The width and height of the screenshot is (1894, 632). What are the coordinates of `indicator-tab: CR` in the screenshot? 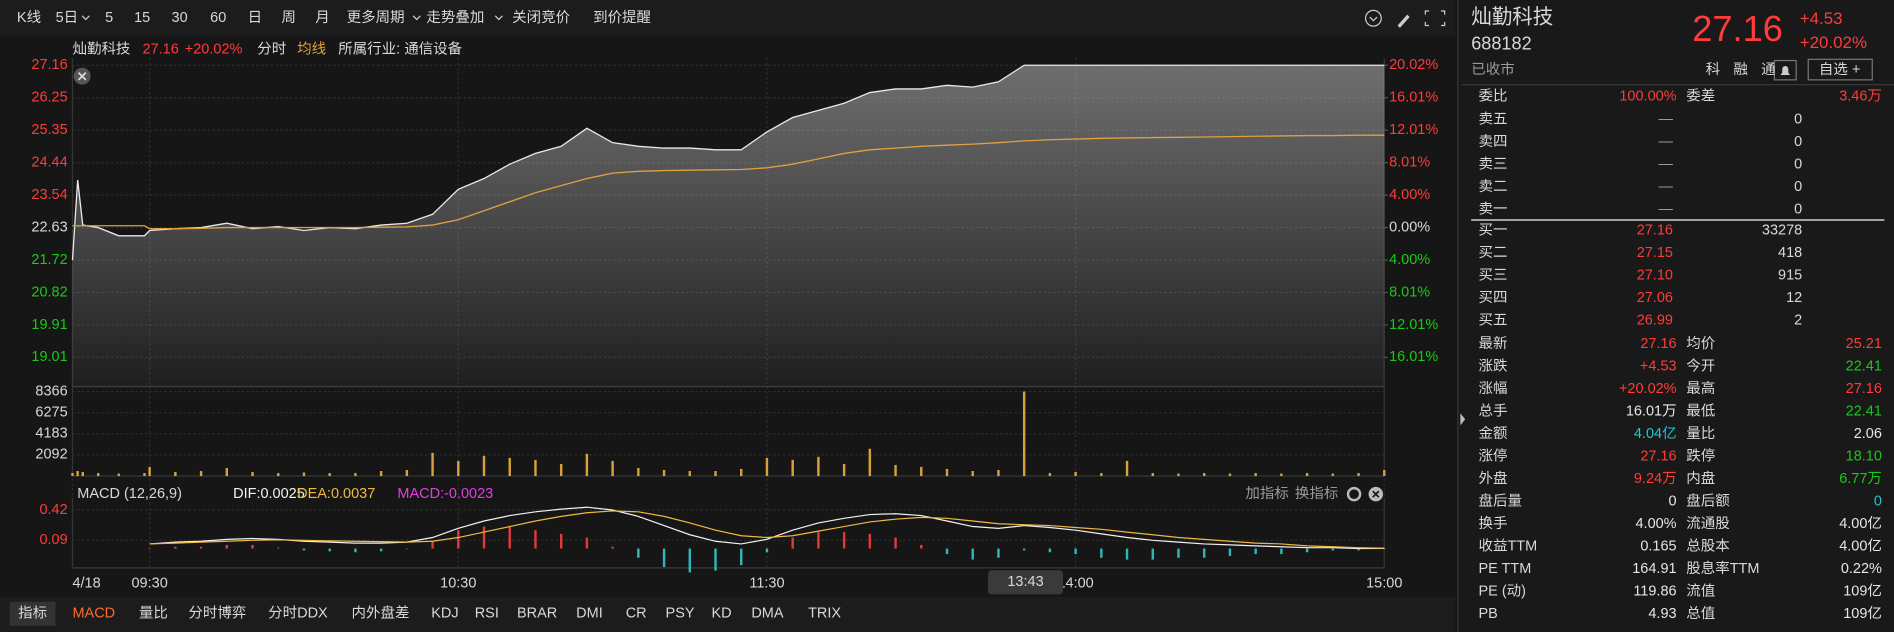 It's located at (636, 614).